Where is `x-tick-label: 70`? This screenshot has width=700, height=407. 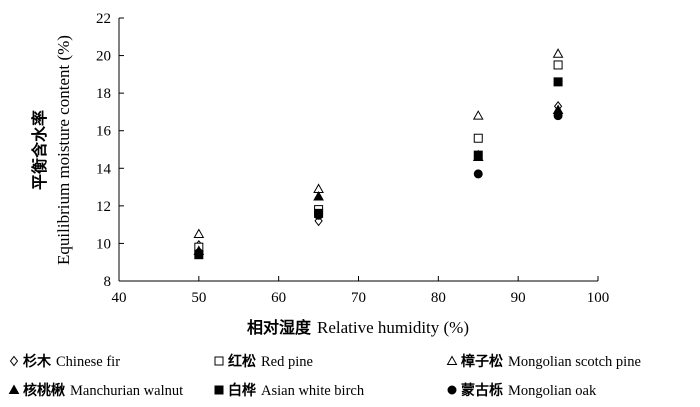 x-tick-label: 70 is located at coordinates (358, 298).